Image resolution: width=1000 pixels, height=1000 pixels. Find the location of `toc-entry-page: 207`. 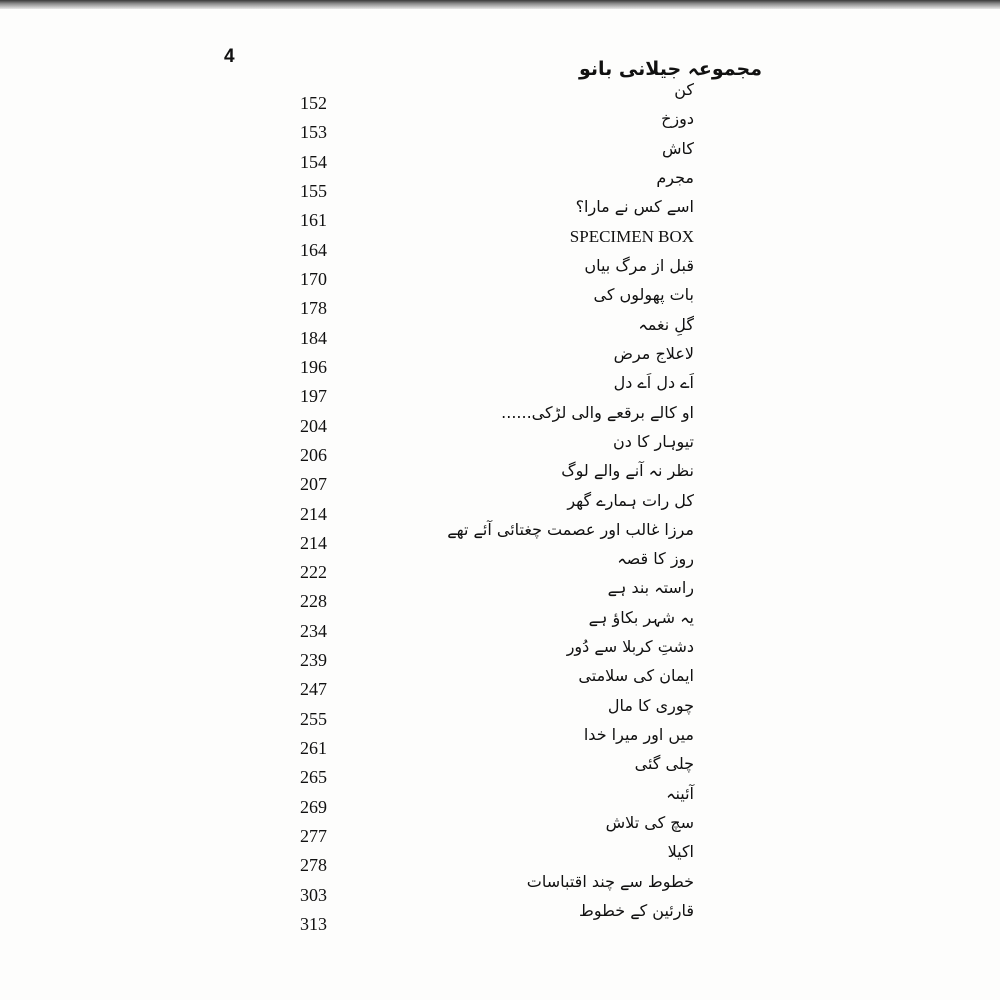

toc-entry-page: 207 is located at coordinates (313, 484).